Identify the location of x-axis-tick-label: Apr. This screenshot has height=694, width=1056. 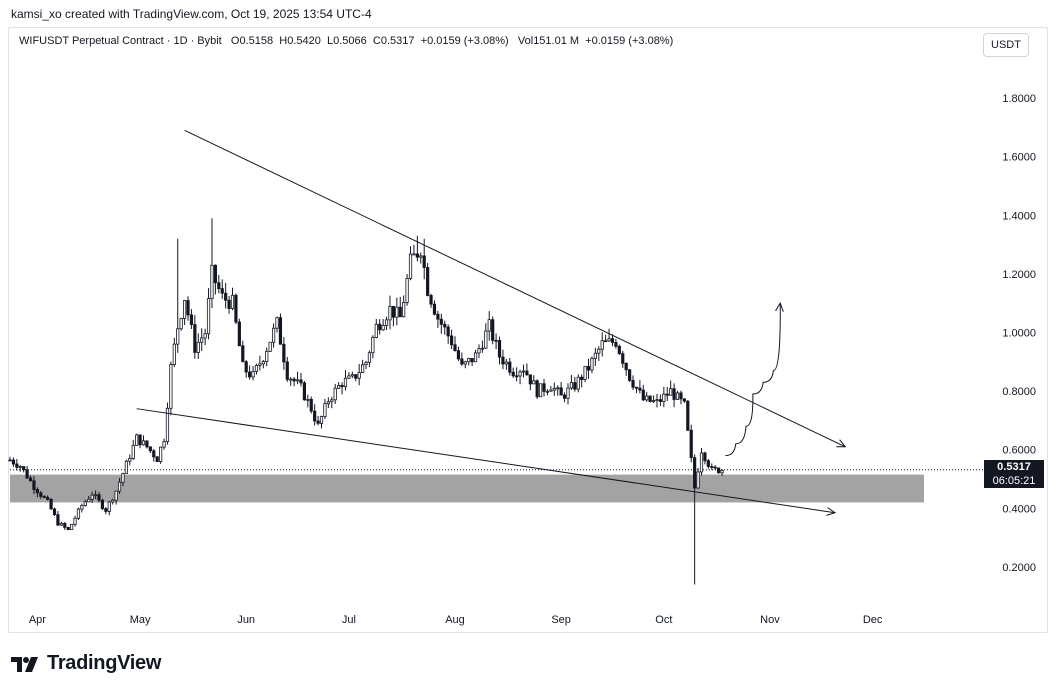
(37, 620).